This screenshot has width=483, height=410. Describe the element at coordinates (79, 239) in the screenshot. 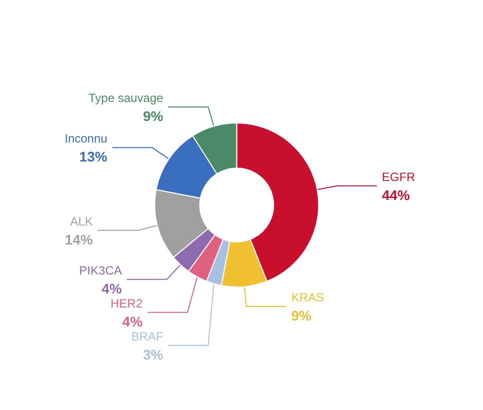

I see `data-label: 14%` at that location.